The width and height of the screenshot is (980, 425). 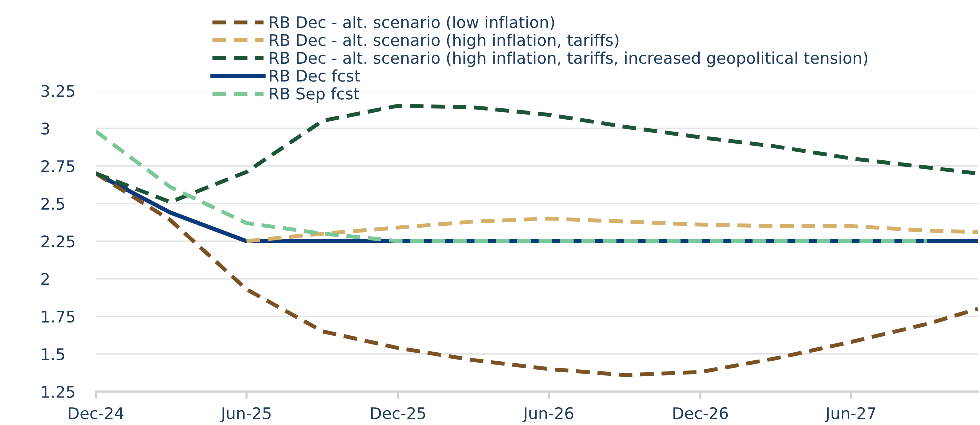 What do you see at coordinates (412, 23) in the screenshot?
I see `legend-label: RB Dec - alt. scenario (low inflation)` at bounding box center [412, 23].